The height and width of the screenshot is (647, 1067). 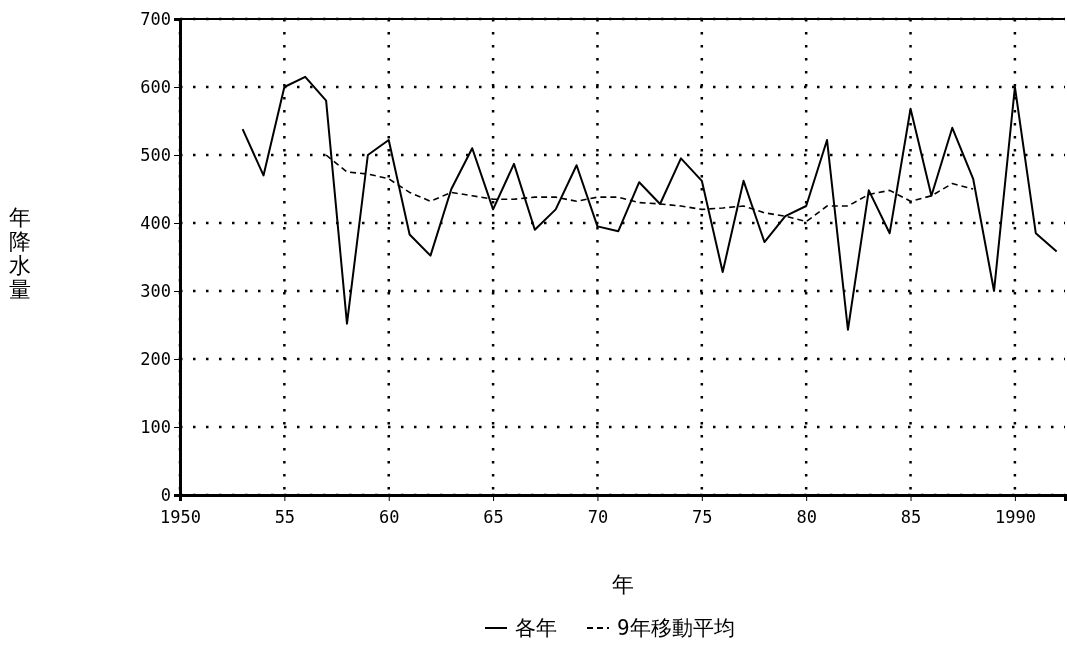 I want to click on x-tick-label: 60, so click(x=389, y=516).